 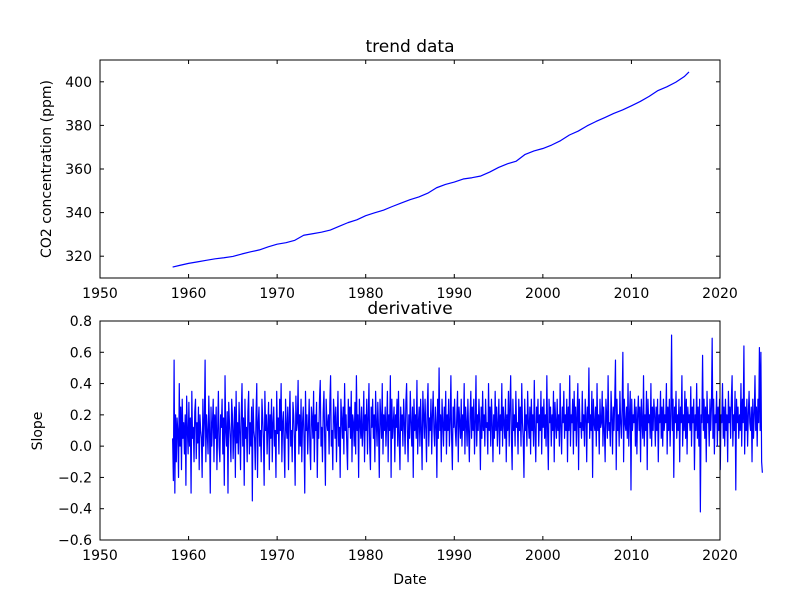 What do you see at coordinates (632, 294) in the screenshot?
I see `trend-x-tick-label: 2010` at bounding box center [632, 294].